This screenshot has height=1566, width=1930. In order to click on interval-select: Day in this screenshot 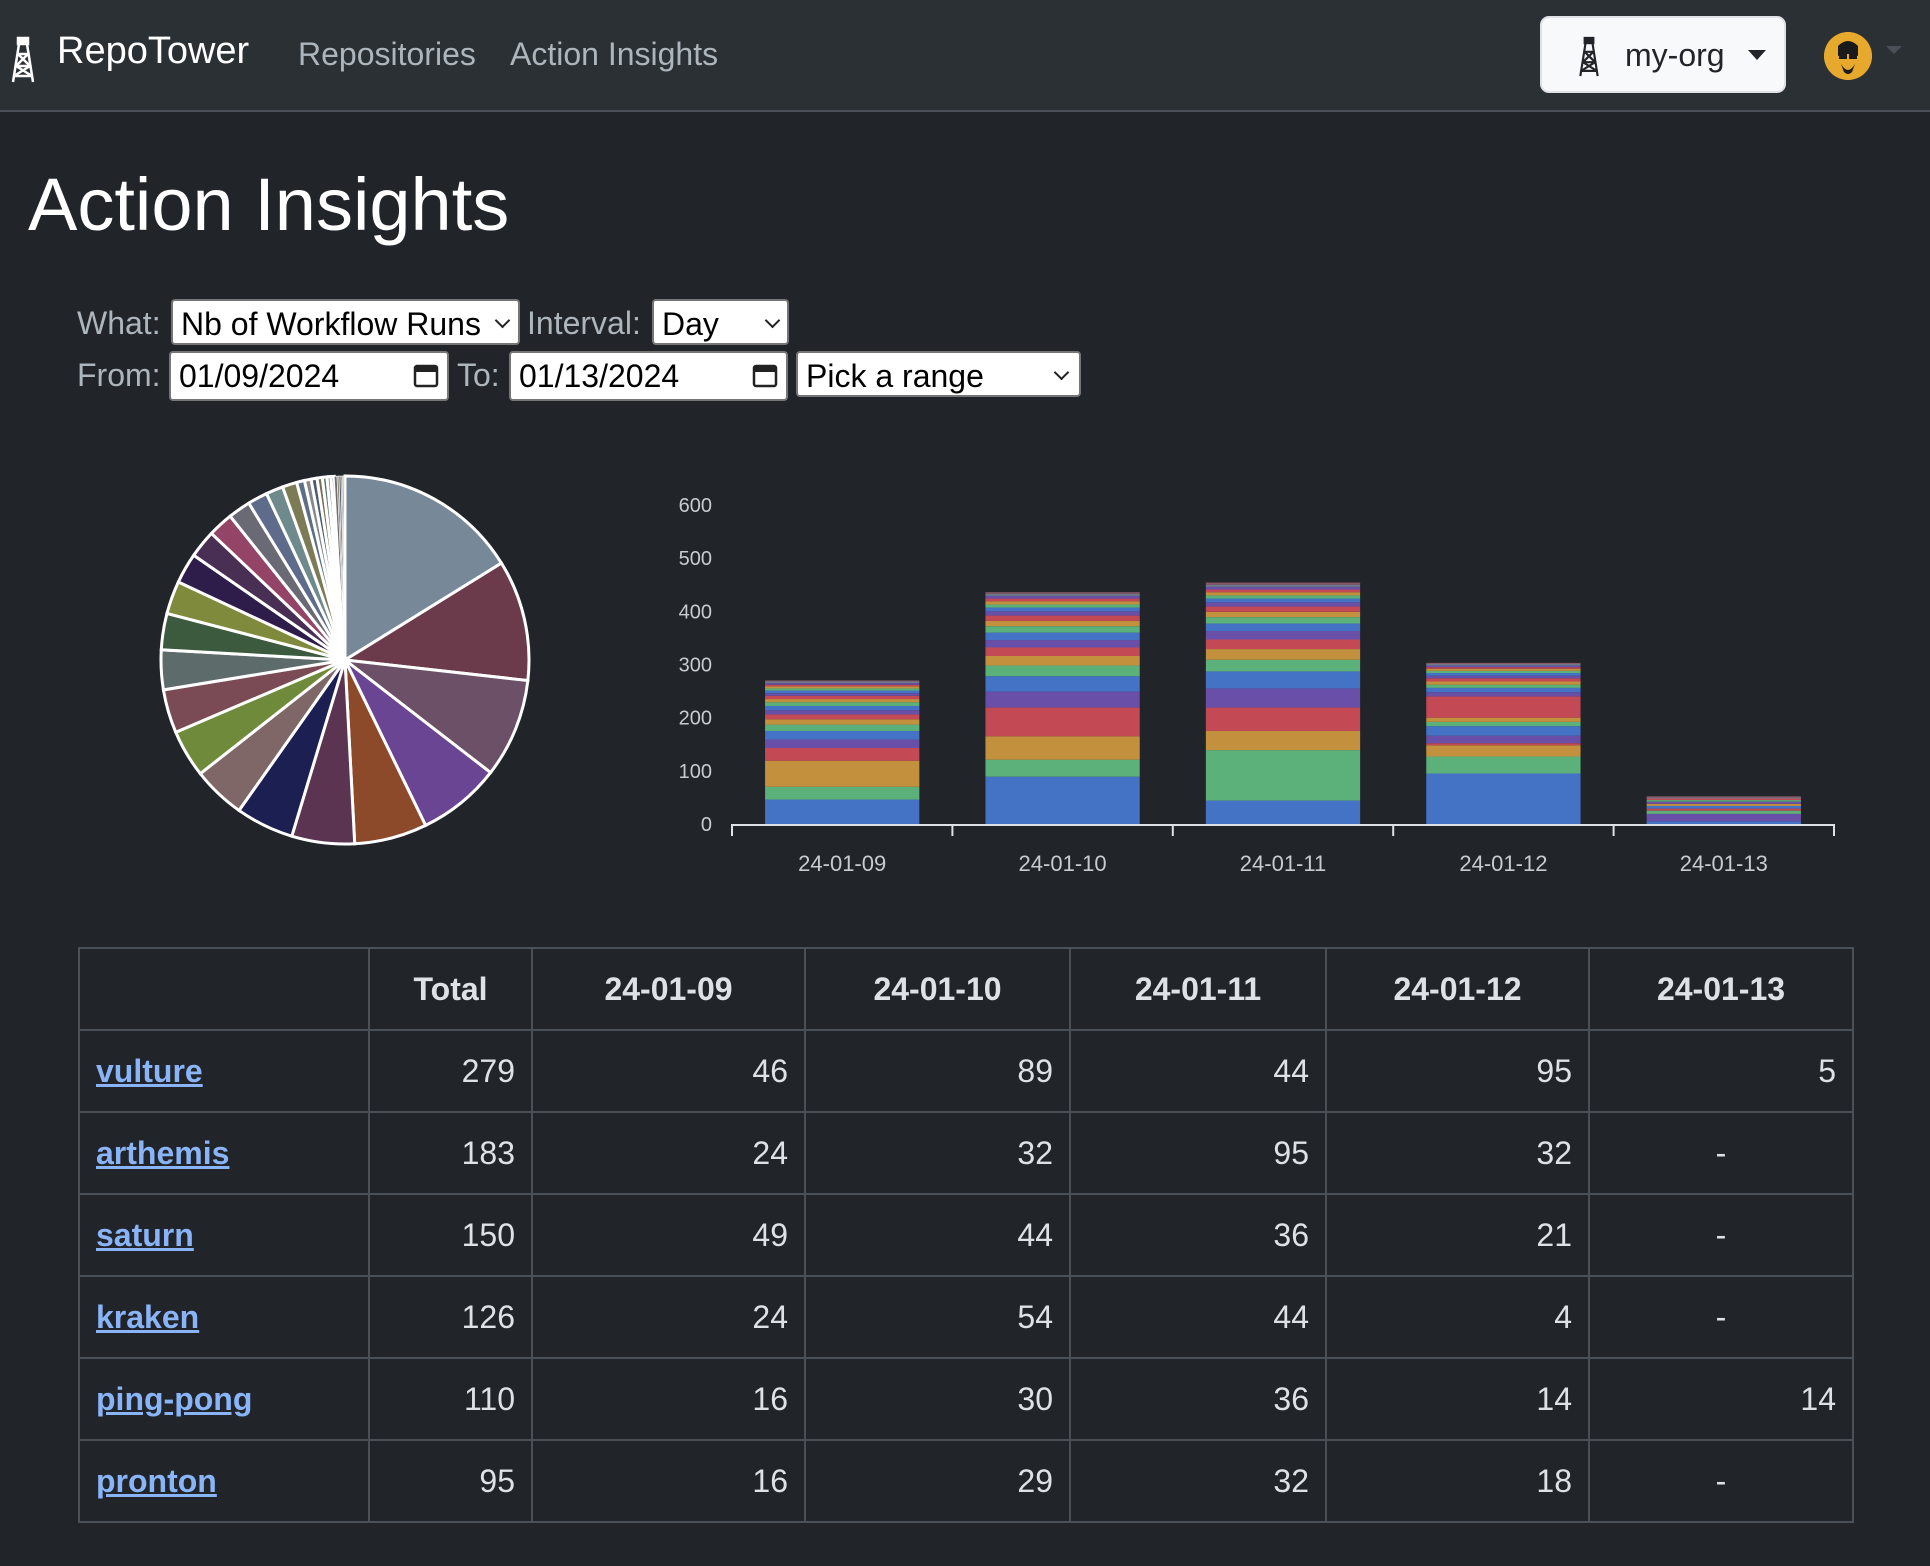, I will do `click(720, 322)`.